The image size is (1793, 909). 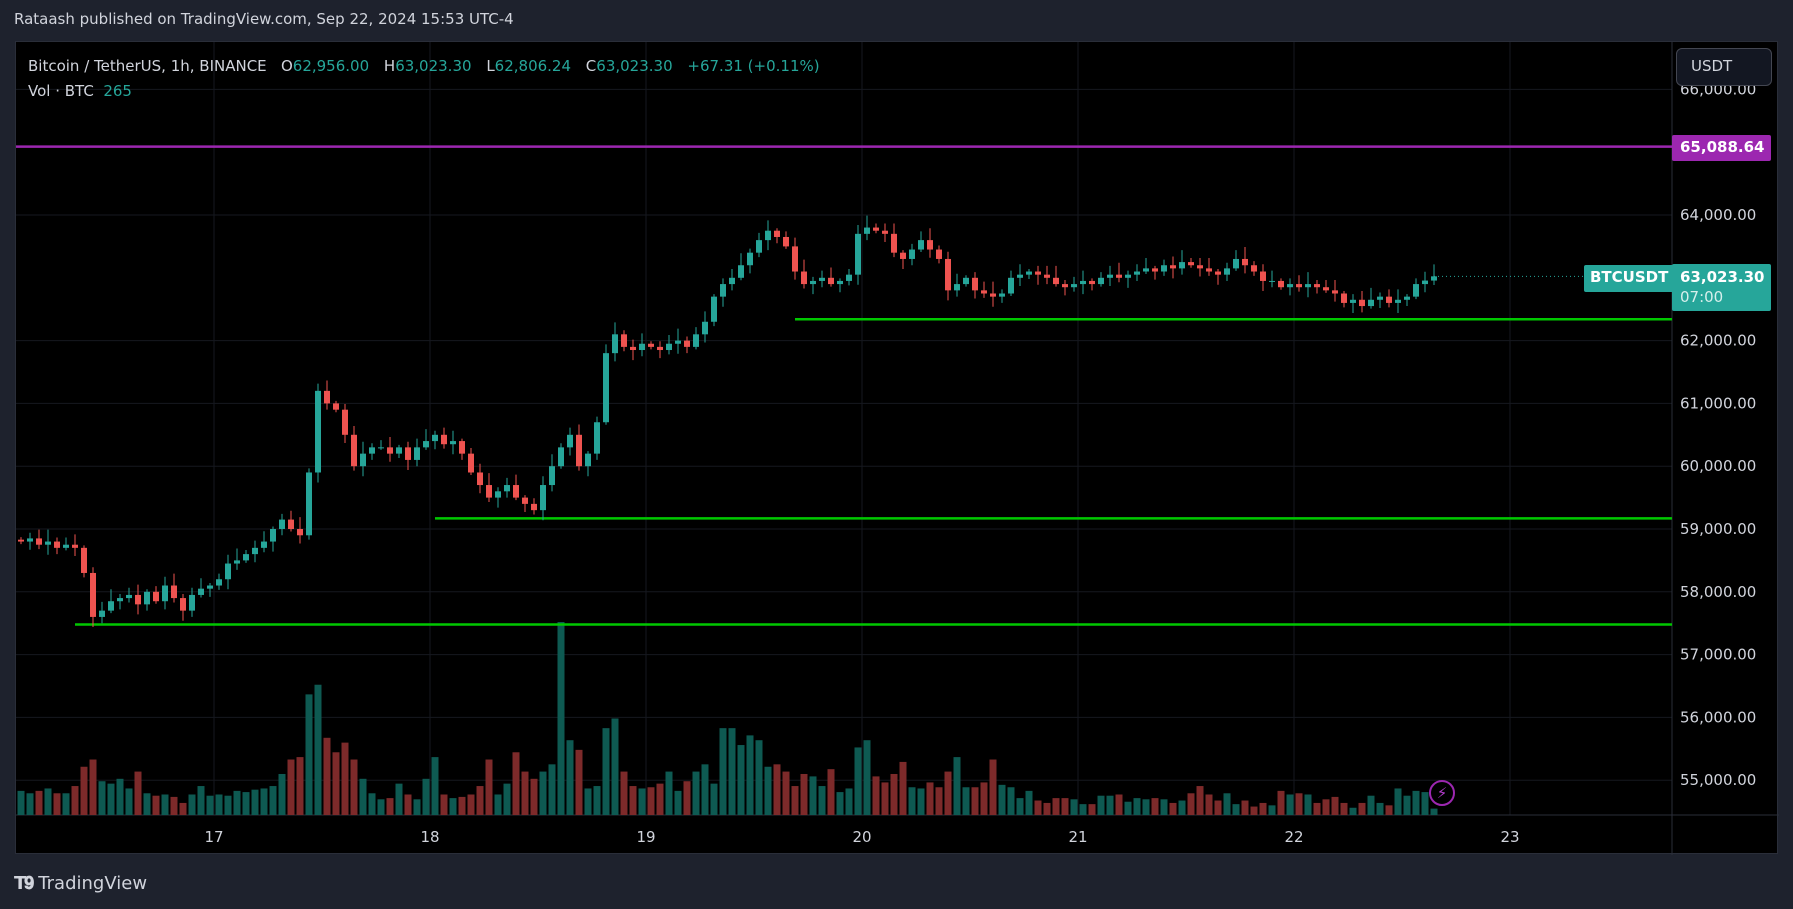 What do you see at coordinates (1722, 277) in the screenshot?
I see `last-price-value: 63,023.30` at bounding box center [1722, 277].